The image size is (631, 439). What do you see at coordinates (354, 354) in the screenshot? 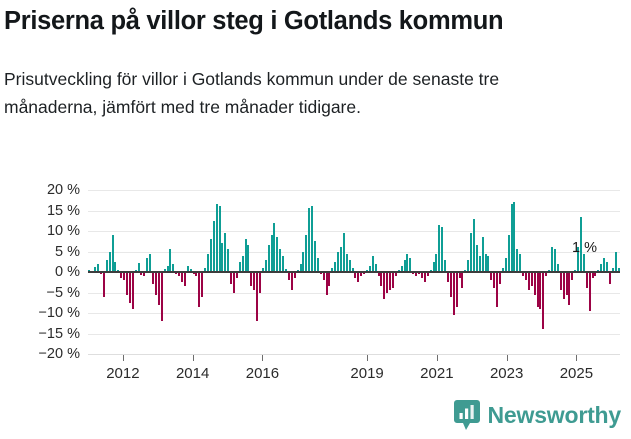
I see `x-axis-line` at bounding box center [354, 354].